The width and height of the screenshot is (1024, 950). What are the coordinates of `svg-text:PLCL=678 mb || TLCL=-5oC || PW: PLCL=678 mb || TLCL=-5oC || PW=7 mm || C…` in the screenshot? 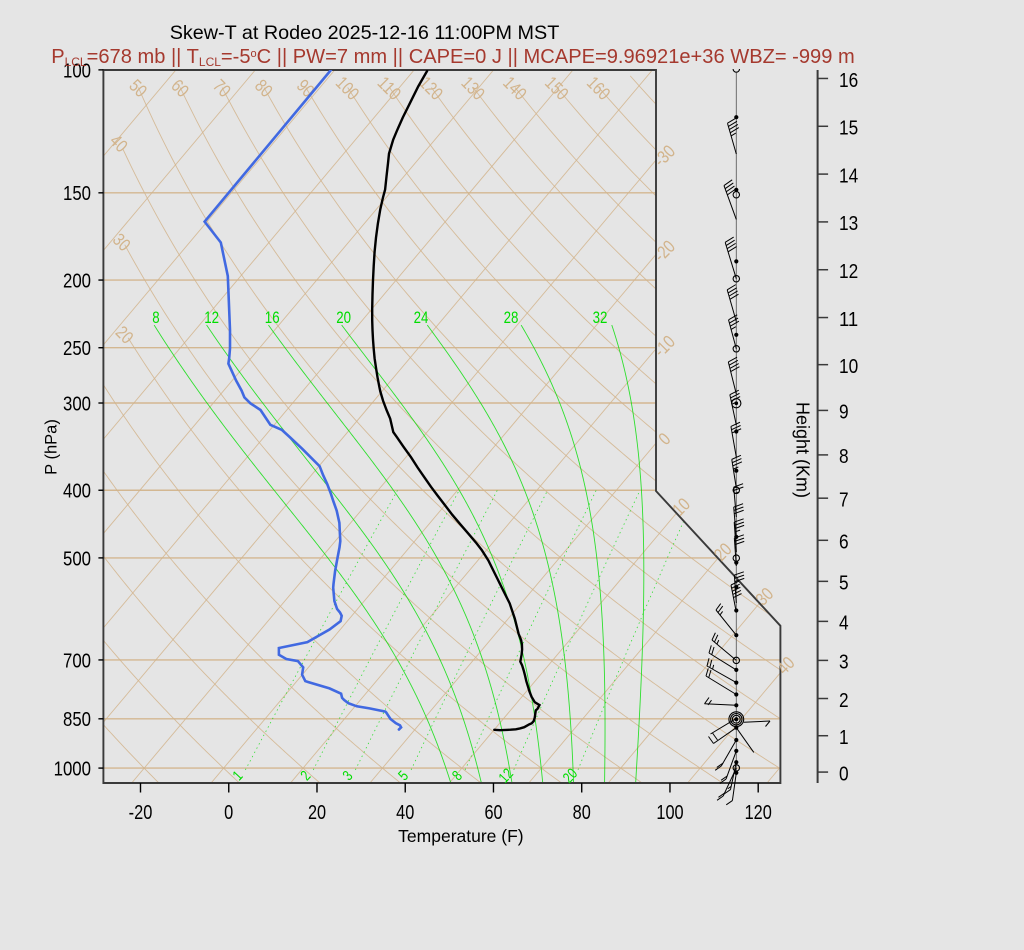 It's located at (453, 57).